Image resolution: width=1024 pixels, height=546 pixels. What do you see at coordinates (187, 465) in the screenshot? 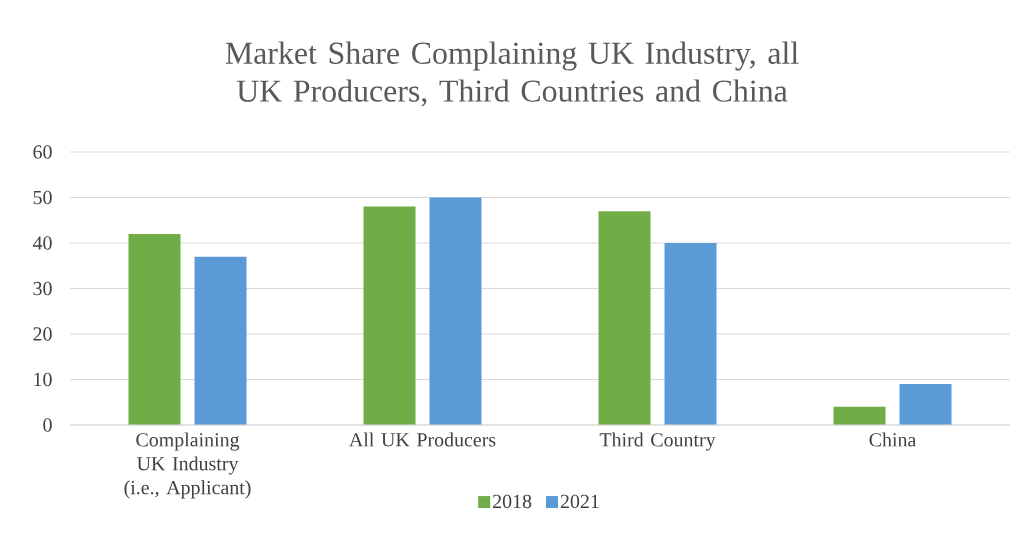
I see `x-tick-label: Complaining UK Industry (i.e., Applicant)` at bounding box center [187, 465].